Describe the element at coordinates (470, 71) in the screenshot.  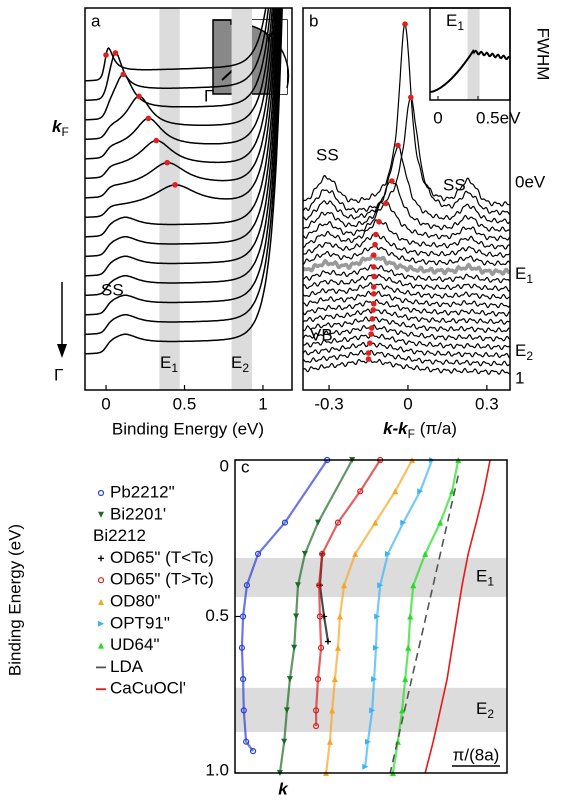
I see `fwhm-curve` at that location.